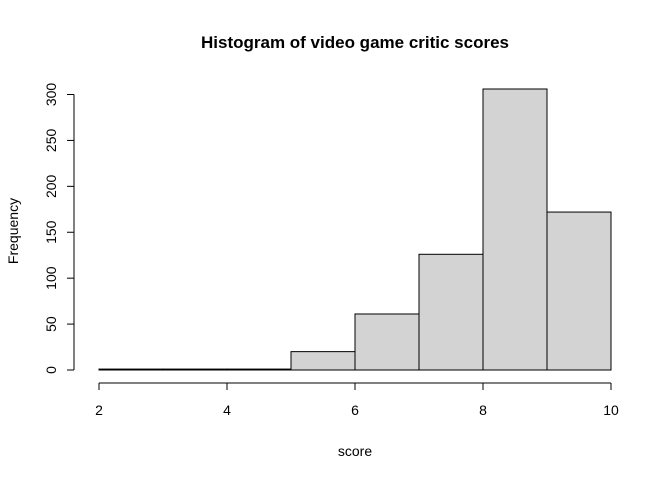 The width and height of the screenshot is (672, 480). I want to click on y-tick-label-4: 200, so click(51, 186).